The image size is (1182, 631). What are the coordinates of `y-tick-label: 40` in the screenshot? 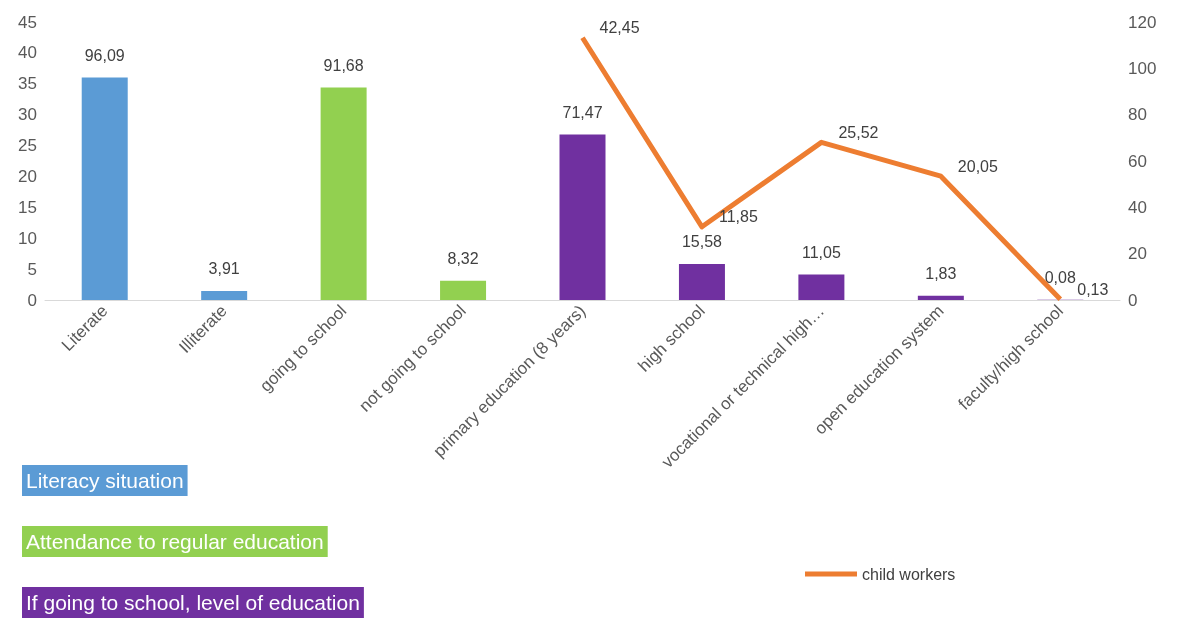 It's located at (27, 53).